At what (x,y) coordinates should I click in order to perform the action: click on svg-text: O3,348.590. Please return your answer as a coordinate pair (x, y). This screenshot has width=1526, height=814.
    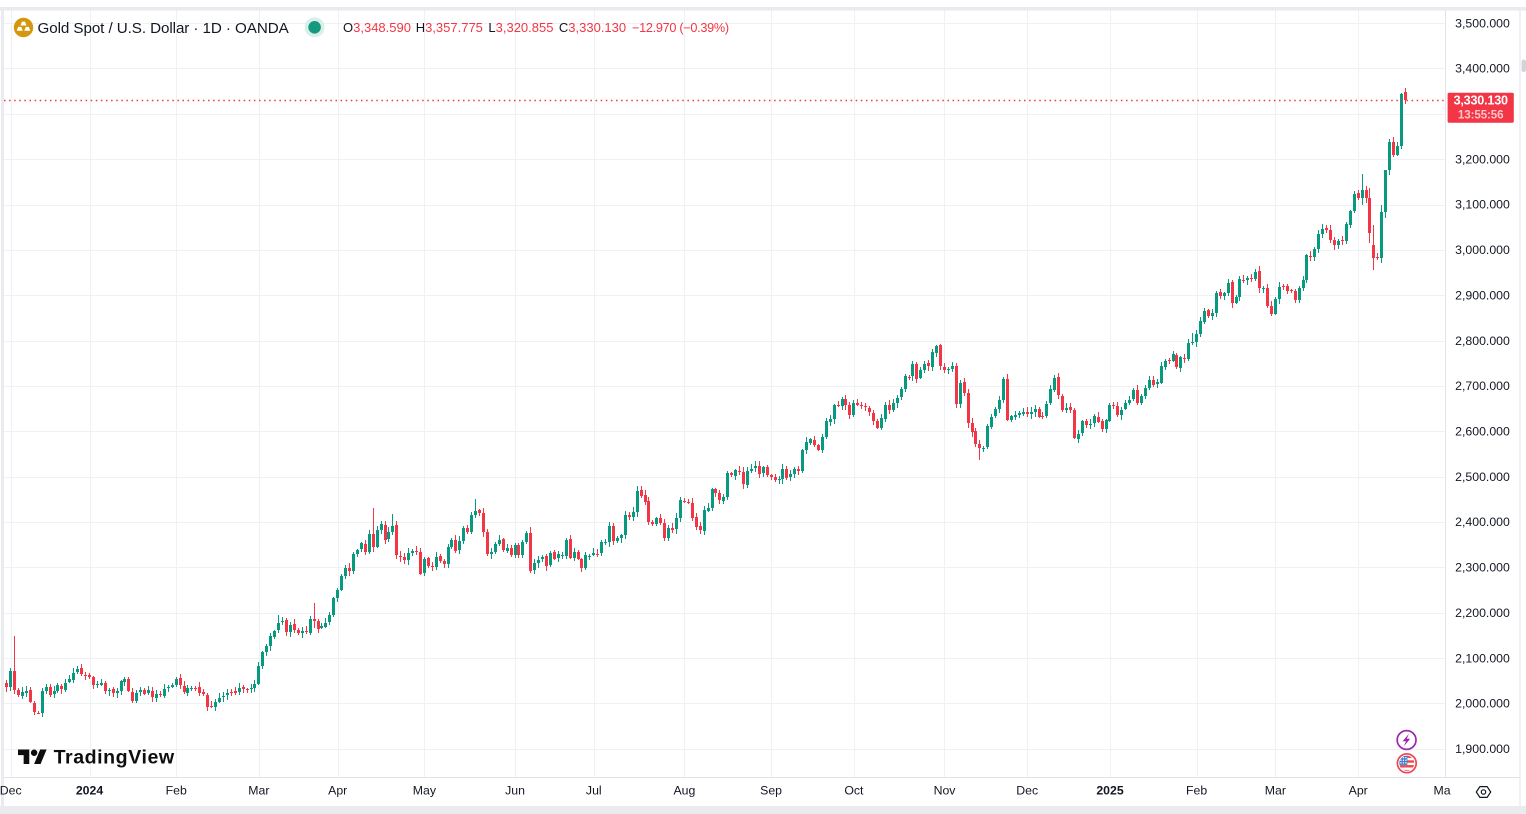
    Looking at the image, I should click on (377, 27).